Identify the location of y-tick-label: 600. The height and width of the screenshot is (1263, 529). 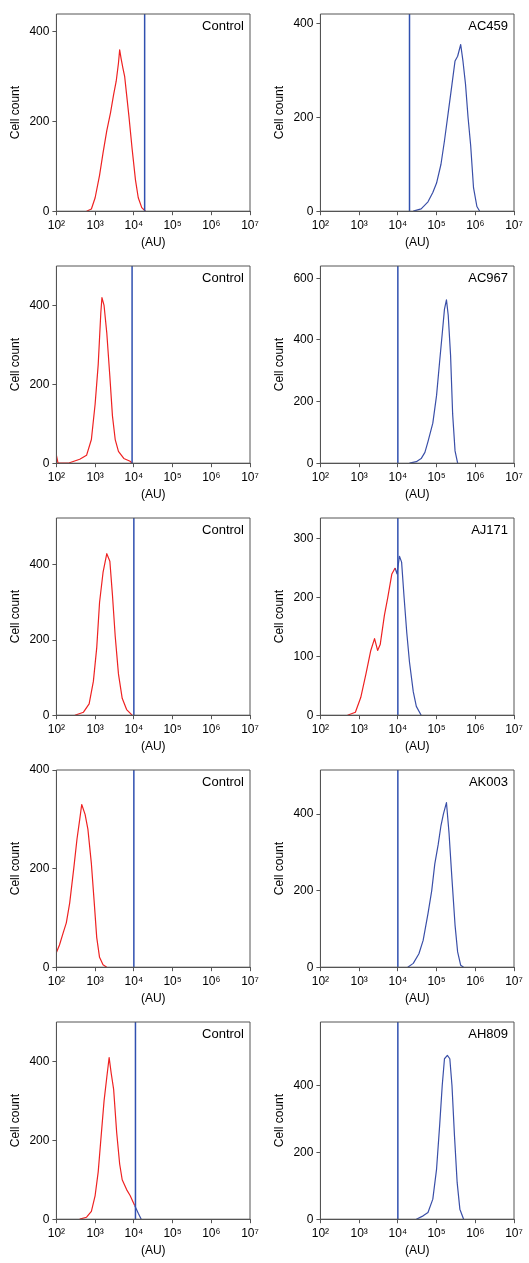
(303, 277).